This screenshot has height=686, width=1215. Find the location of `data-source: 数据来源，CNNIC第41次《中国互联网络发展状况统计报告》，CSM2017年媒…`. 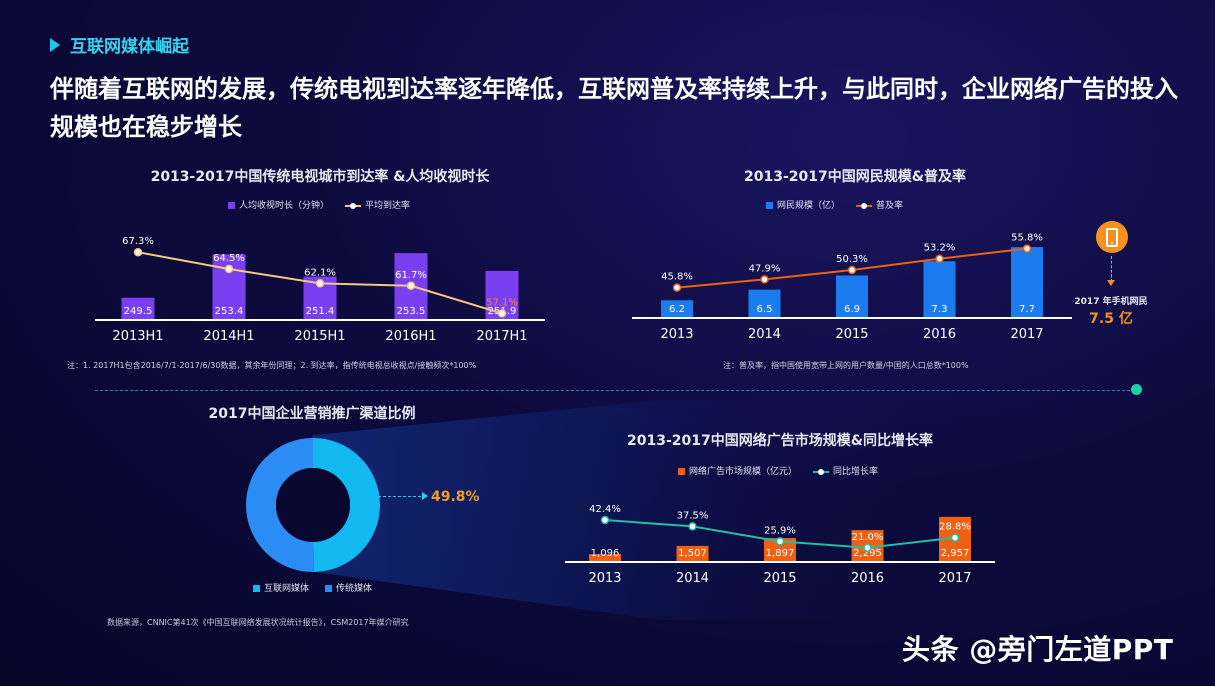

data-source: 数据来源，CNNIC第41次《中国互联网络发展状况统计报告》，CSM2017年媒… is located at coordinates (258, 622).